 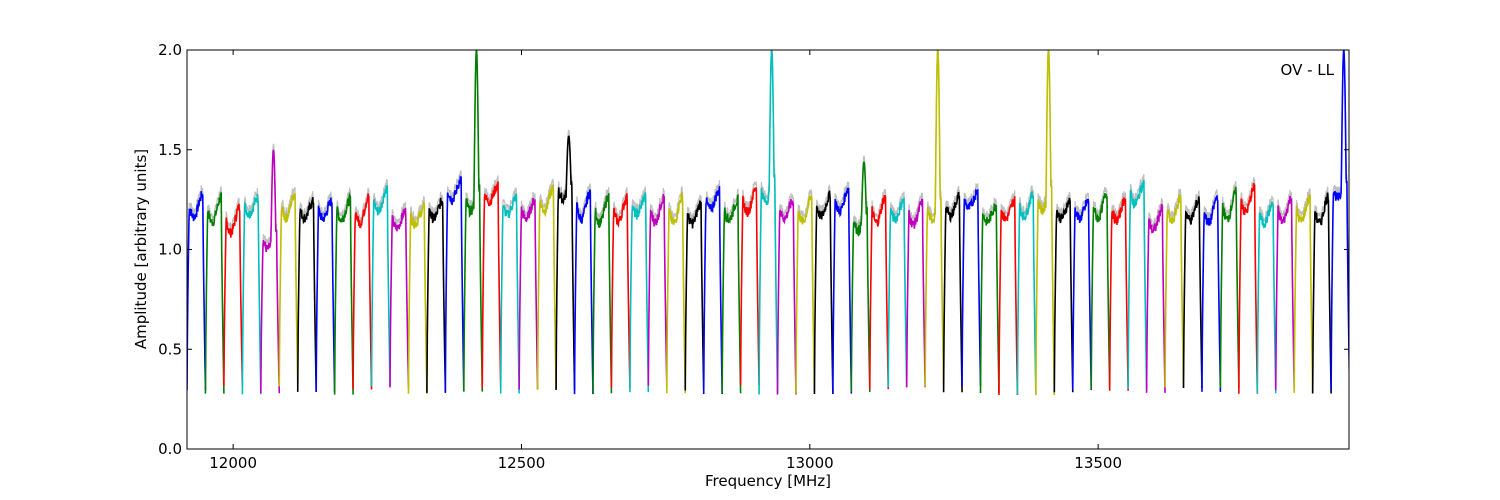 What do you see at coordinates (522, 463) in the screenshot?
I see `x-tick-label: 12500` at bounding box center [522, 463].